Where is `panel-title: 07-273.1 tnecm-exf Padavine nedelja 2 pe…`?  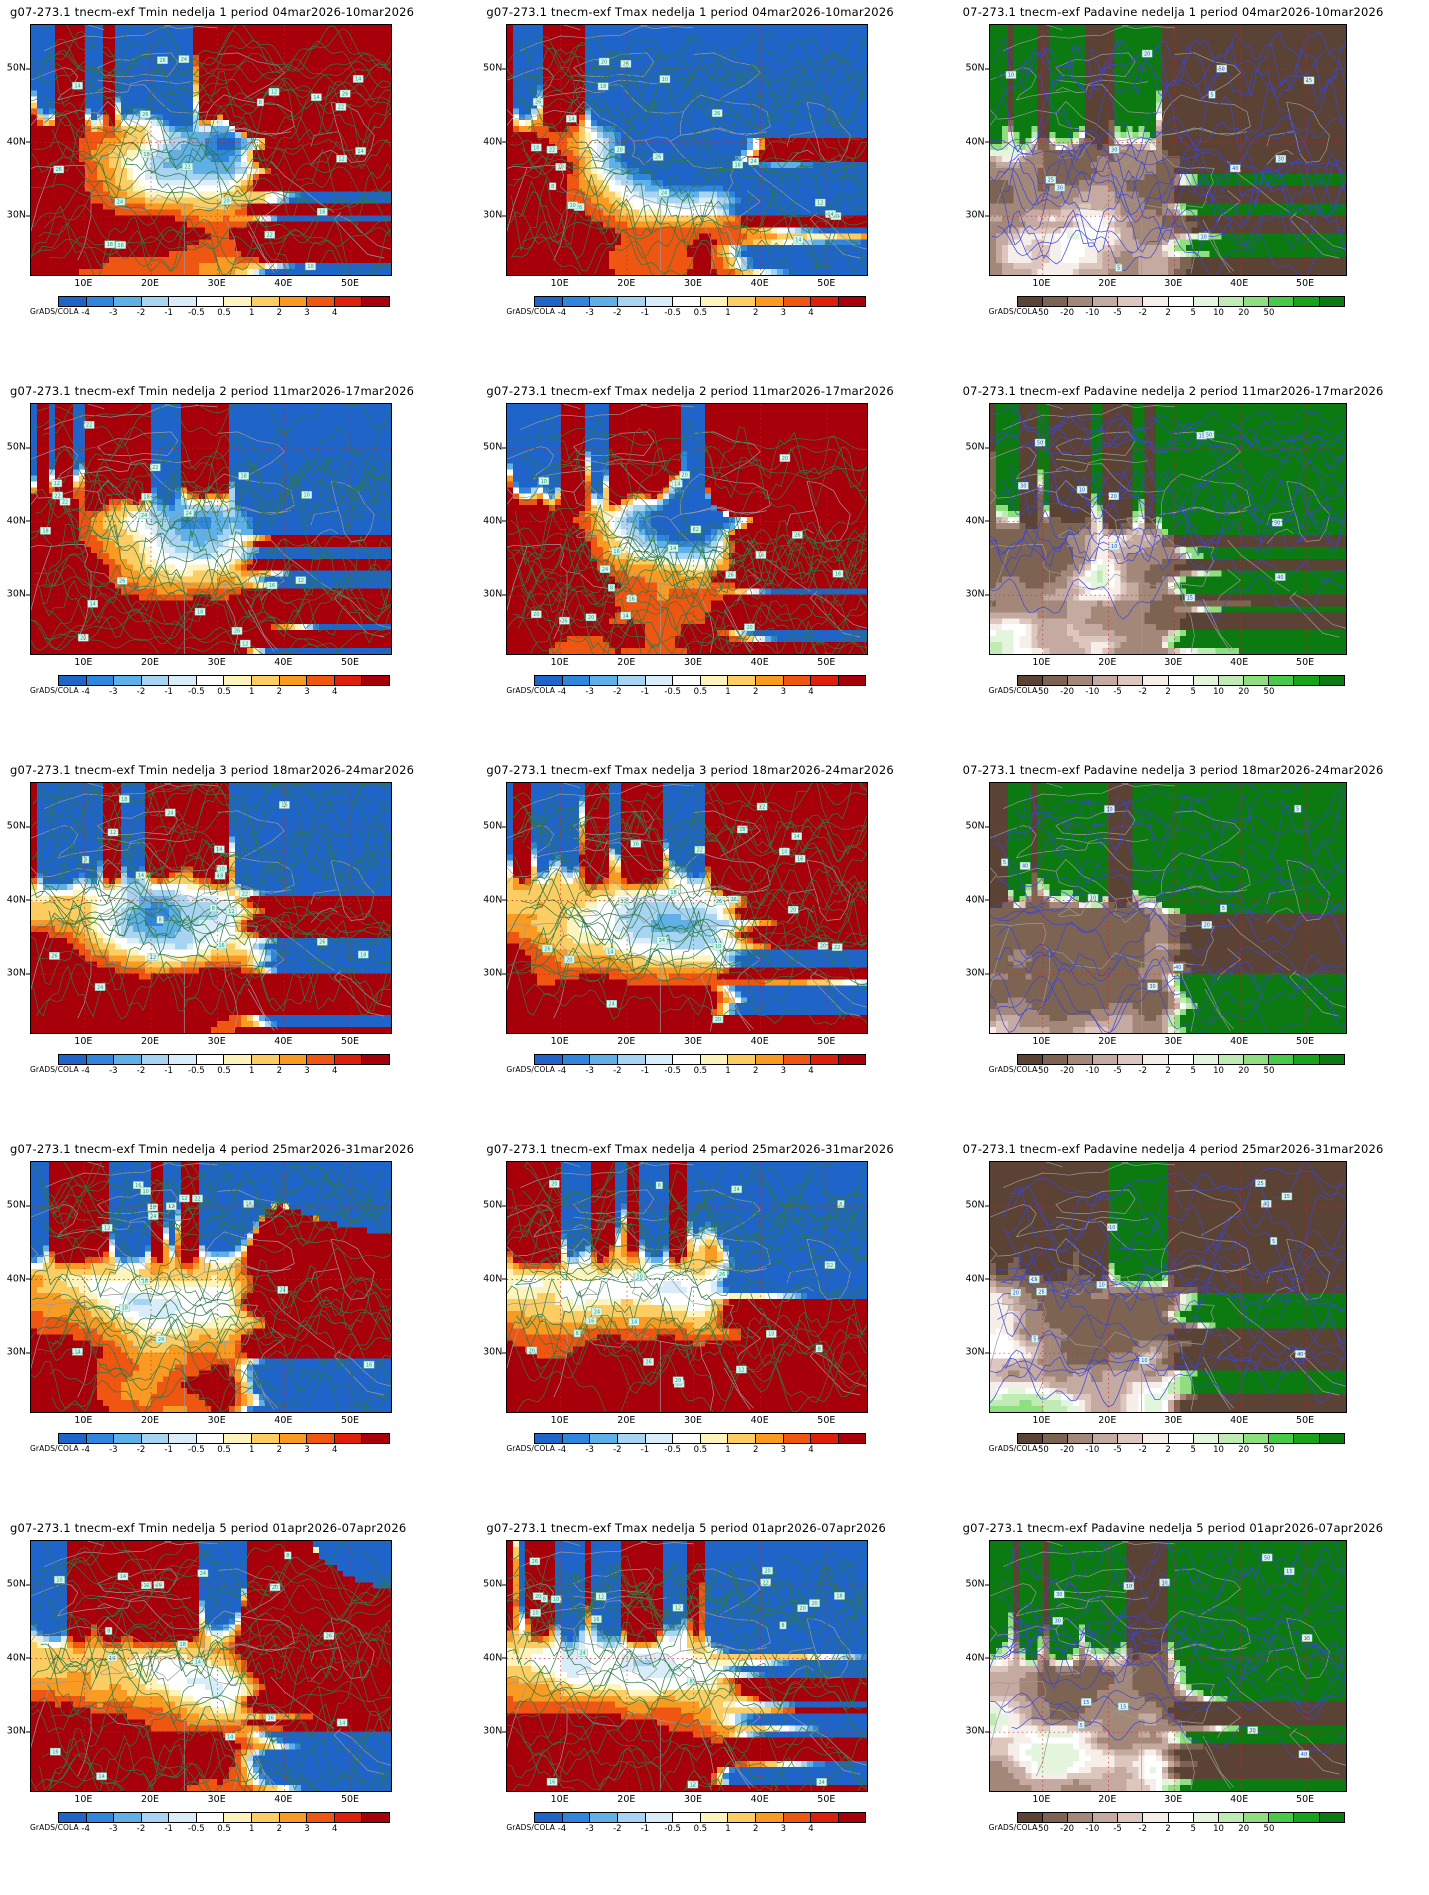
panel-title: 07-273.1 tnecm-exf Padavine nedelja 2 pe… is located at coordinates (1173, 391).